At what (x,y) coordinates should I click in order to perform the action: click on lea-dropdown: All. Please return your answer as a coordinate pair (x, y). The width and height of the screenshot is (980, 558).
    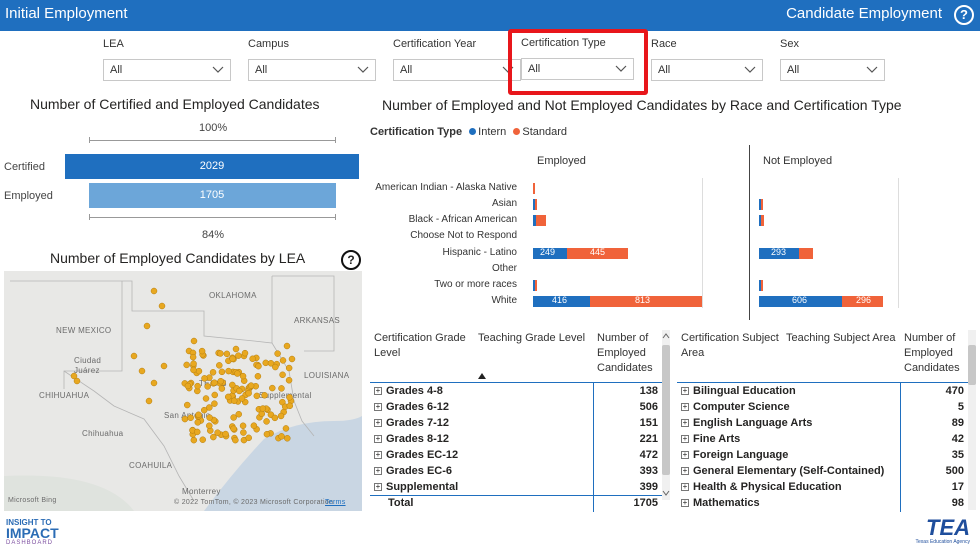
    Looking at the image, I should click on (167, 70).